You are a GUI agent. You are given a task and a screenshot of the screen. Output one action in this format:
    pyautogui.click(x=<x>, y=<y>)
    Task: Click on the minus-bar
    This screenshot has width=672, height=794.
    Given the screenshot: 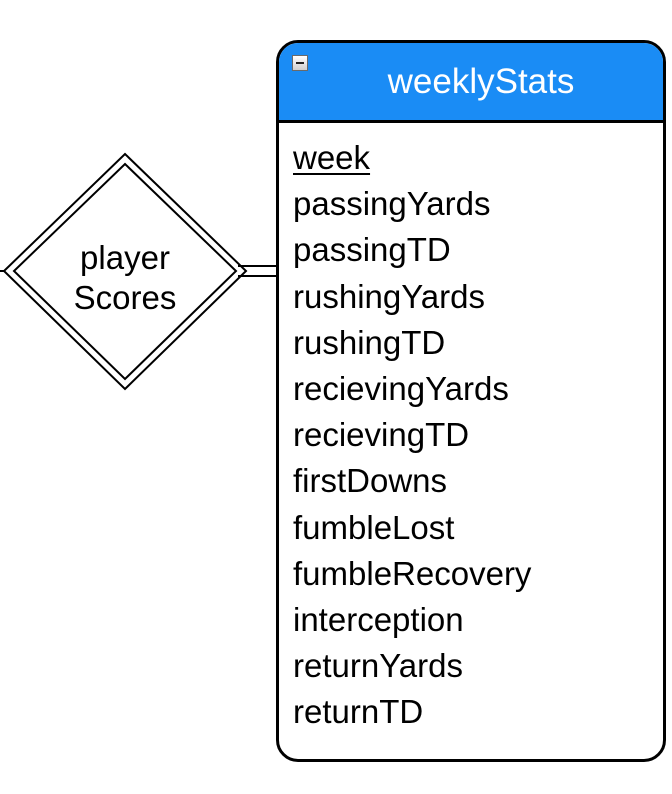 What is the action you would take?
    pyautogui.click(x=300, y=63)
    